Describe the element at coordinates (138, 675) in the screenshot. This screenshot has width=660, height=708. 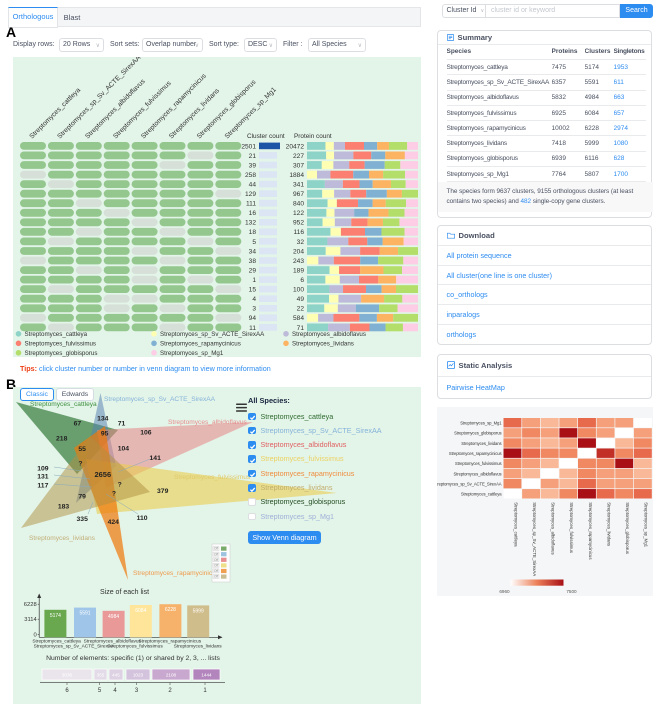
I see `svg-text: 1023` at that location.